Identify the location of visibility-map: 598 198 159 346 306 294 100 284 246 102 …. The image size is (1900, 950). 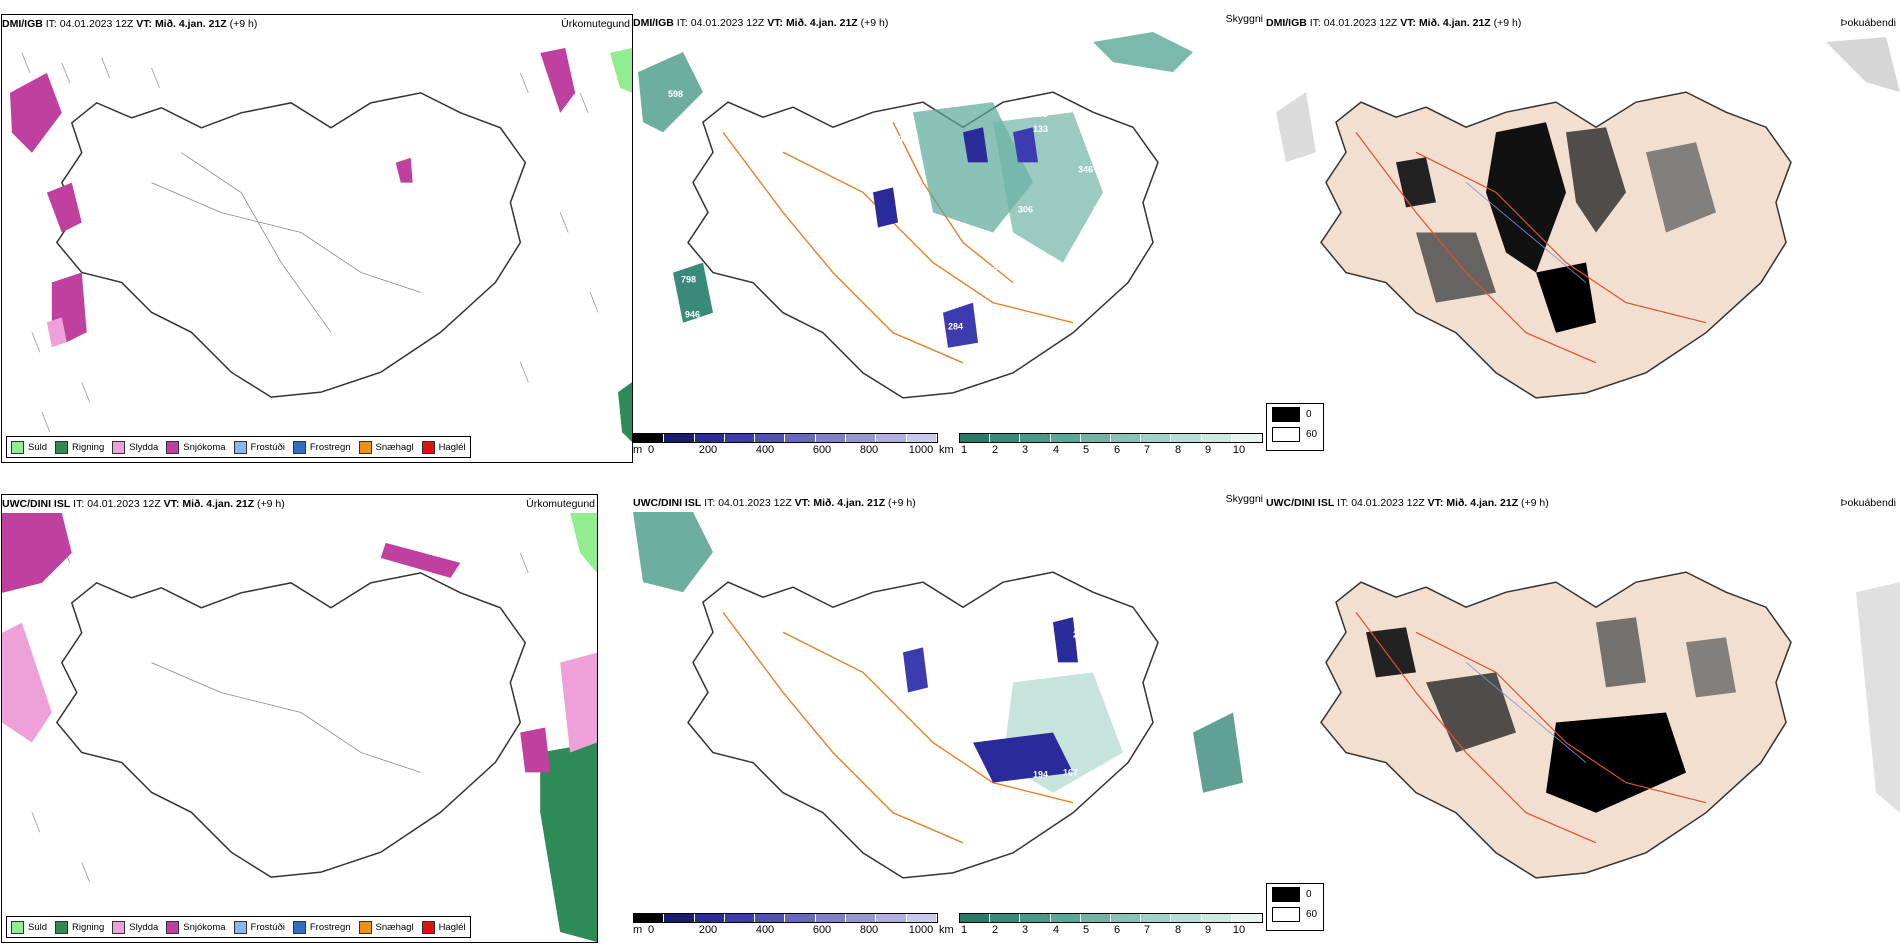
(949, 232).